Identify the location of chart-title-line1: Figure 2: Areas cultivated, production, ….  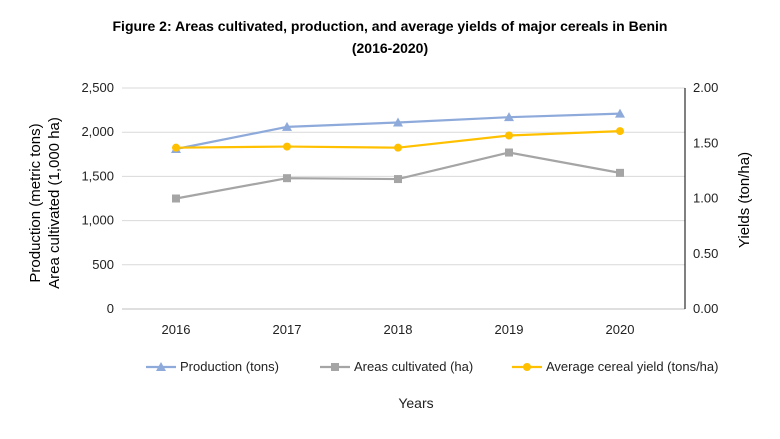
(390, 26).